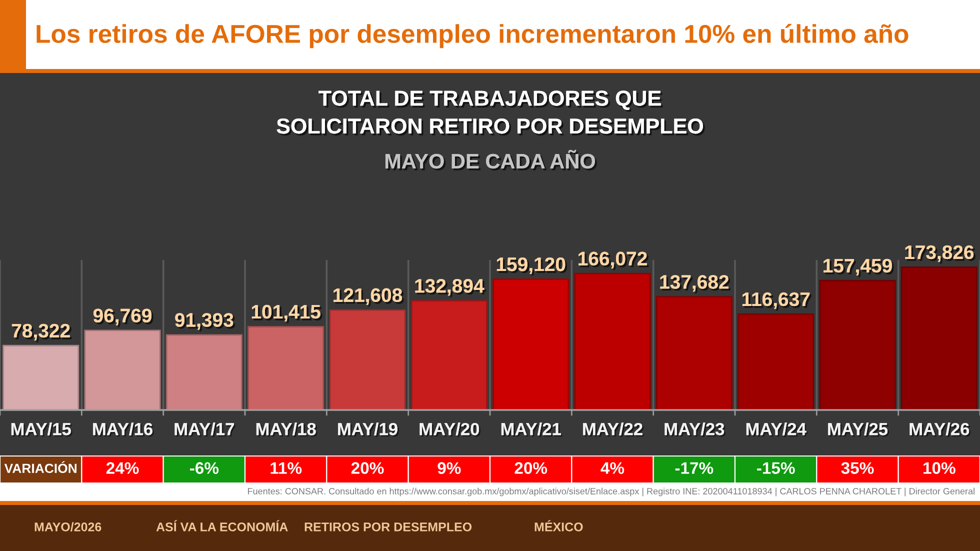  Describe the element at coordinates (531, 429) in the screenshot. I see `x-tick-label: MAY/21` at that location.